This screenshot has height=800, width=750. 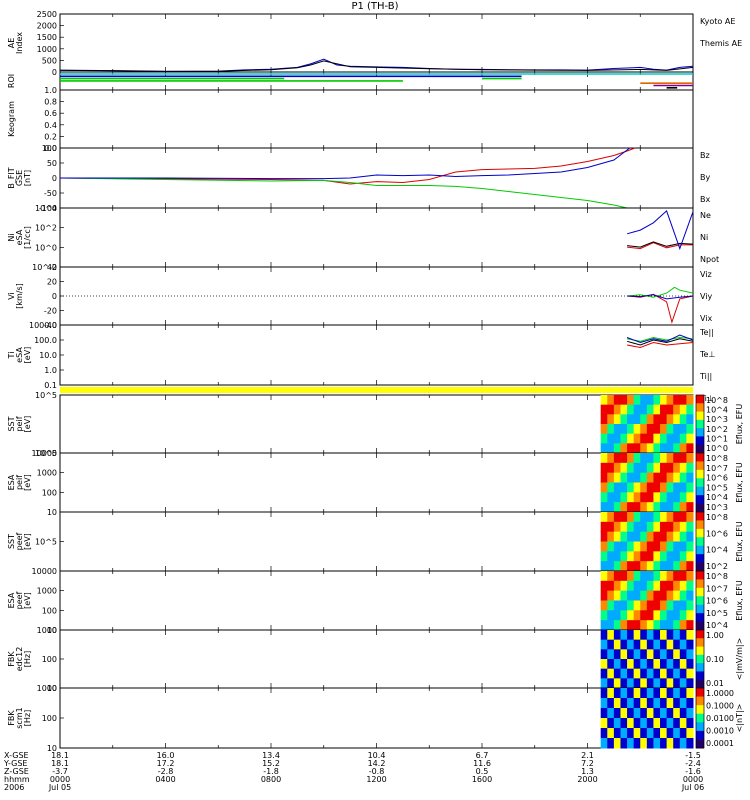 What do you see at coordinates (271, 763) in the screenshot?
I see `xaxis-tick-label: 15.2` at bounding box center [271, 763].